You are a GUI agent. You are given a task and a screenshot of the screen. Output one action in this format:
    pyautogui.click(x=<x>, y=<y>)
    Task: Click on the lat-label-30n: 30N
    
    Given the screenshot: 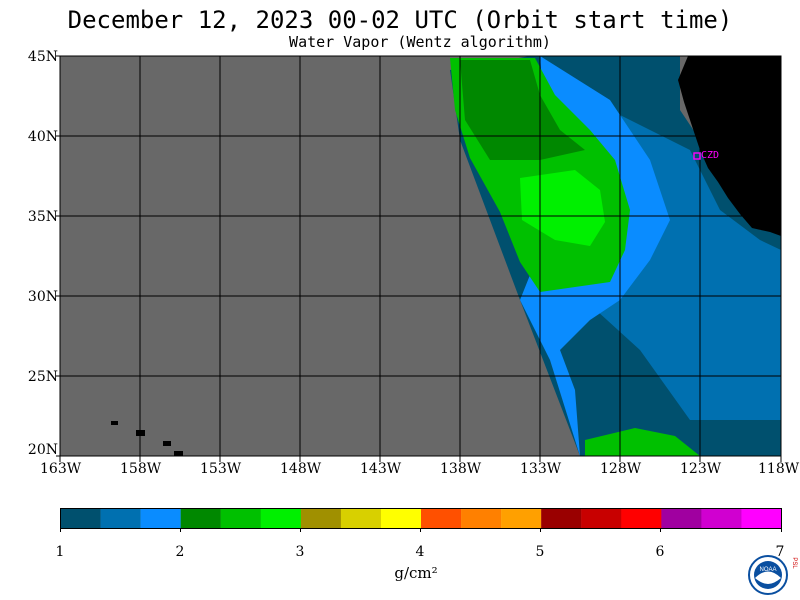 What is the action you would take?
    pyautogui.click(x=42, y=297)
    